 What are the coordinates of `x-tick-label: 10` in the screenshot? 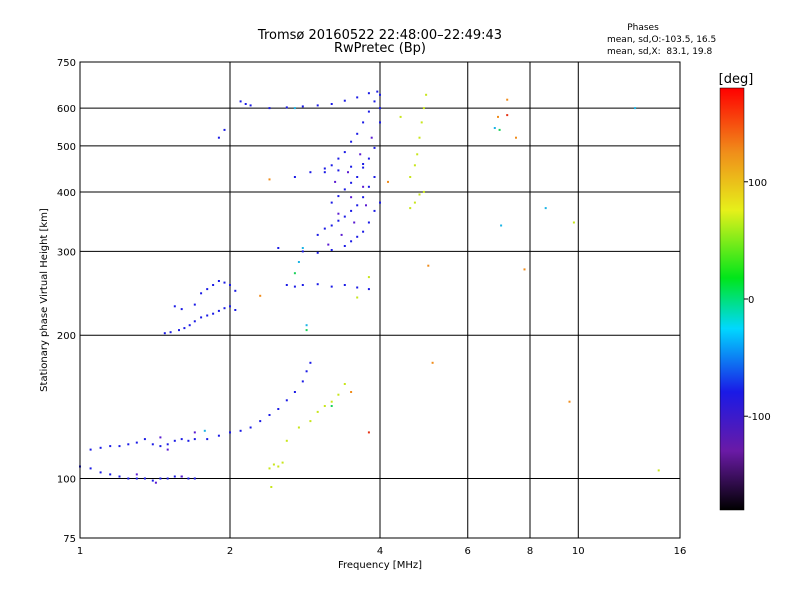 It's located at (578, 551).